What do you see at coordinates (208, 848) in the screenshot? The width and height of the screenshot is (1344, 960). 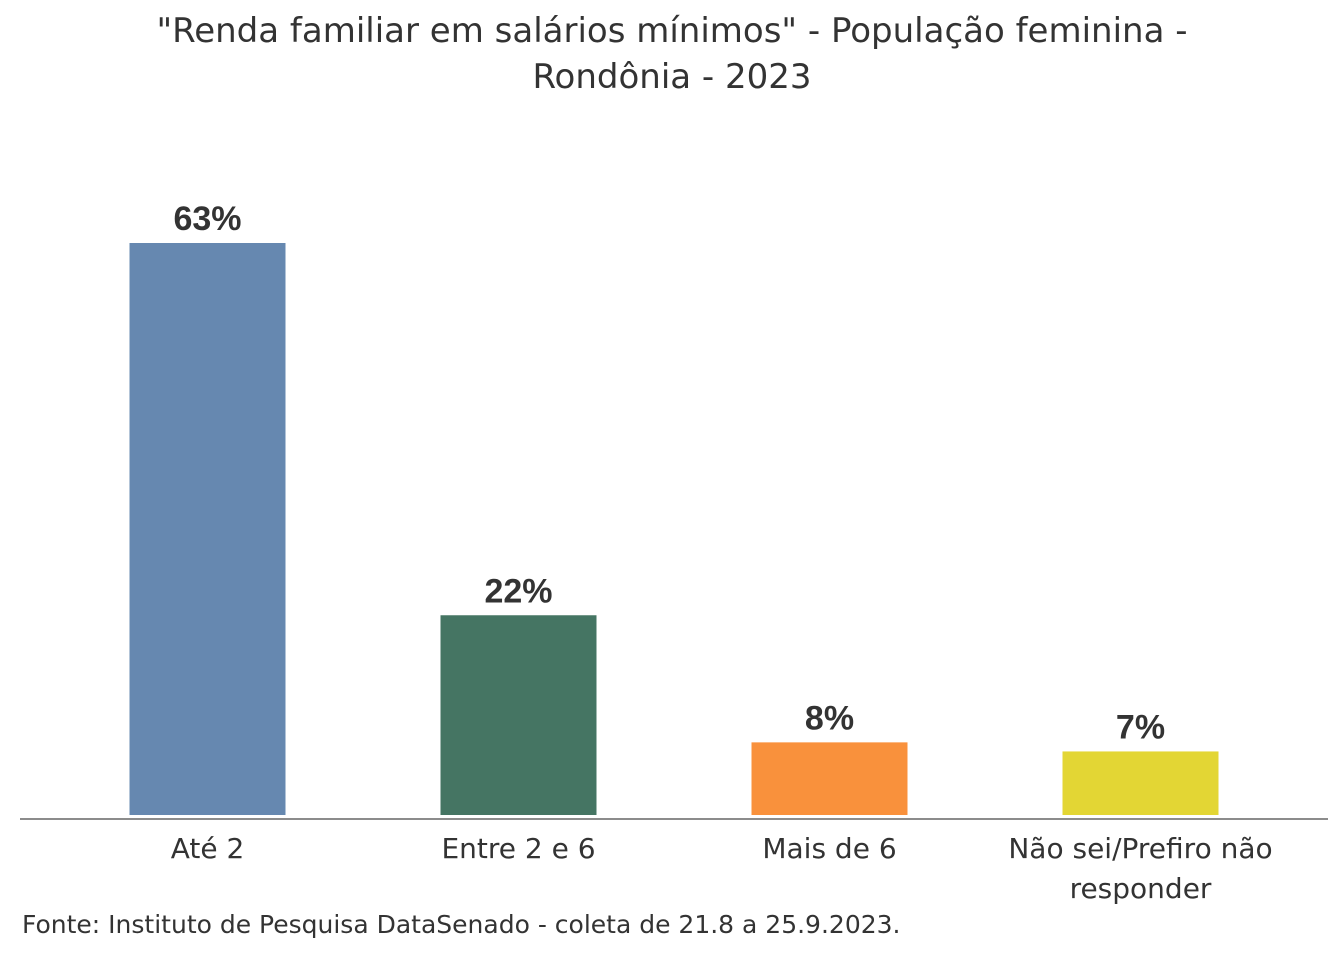 I see `x-tick-label-0-0: Até 2` at bounding box center [208, 848].